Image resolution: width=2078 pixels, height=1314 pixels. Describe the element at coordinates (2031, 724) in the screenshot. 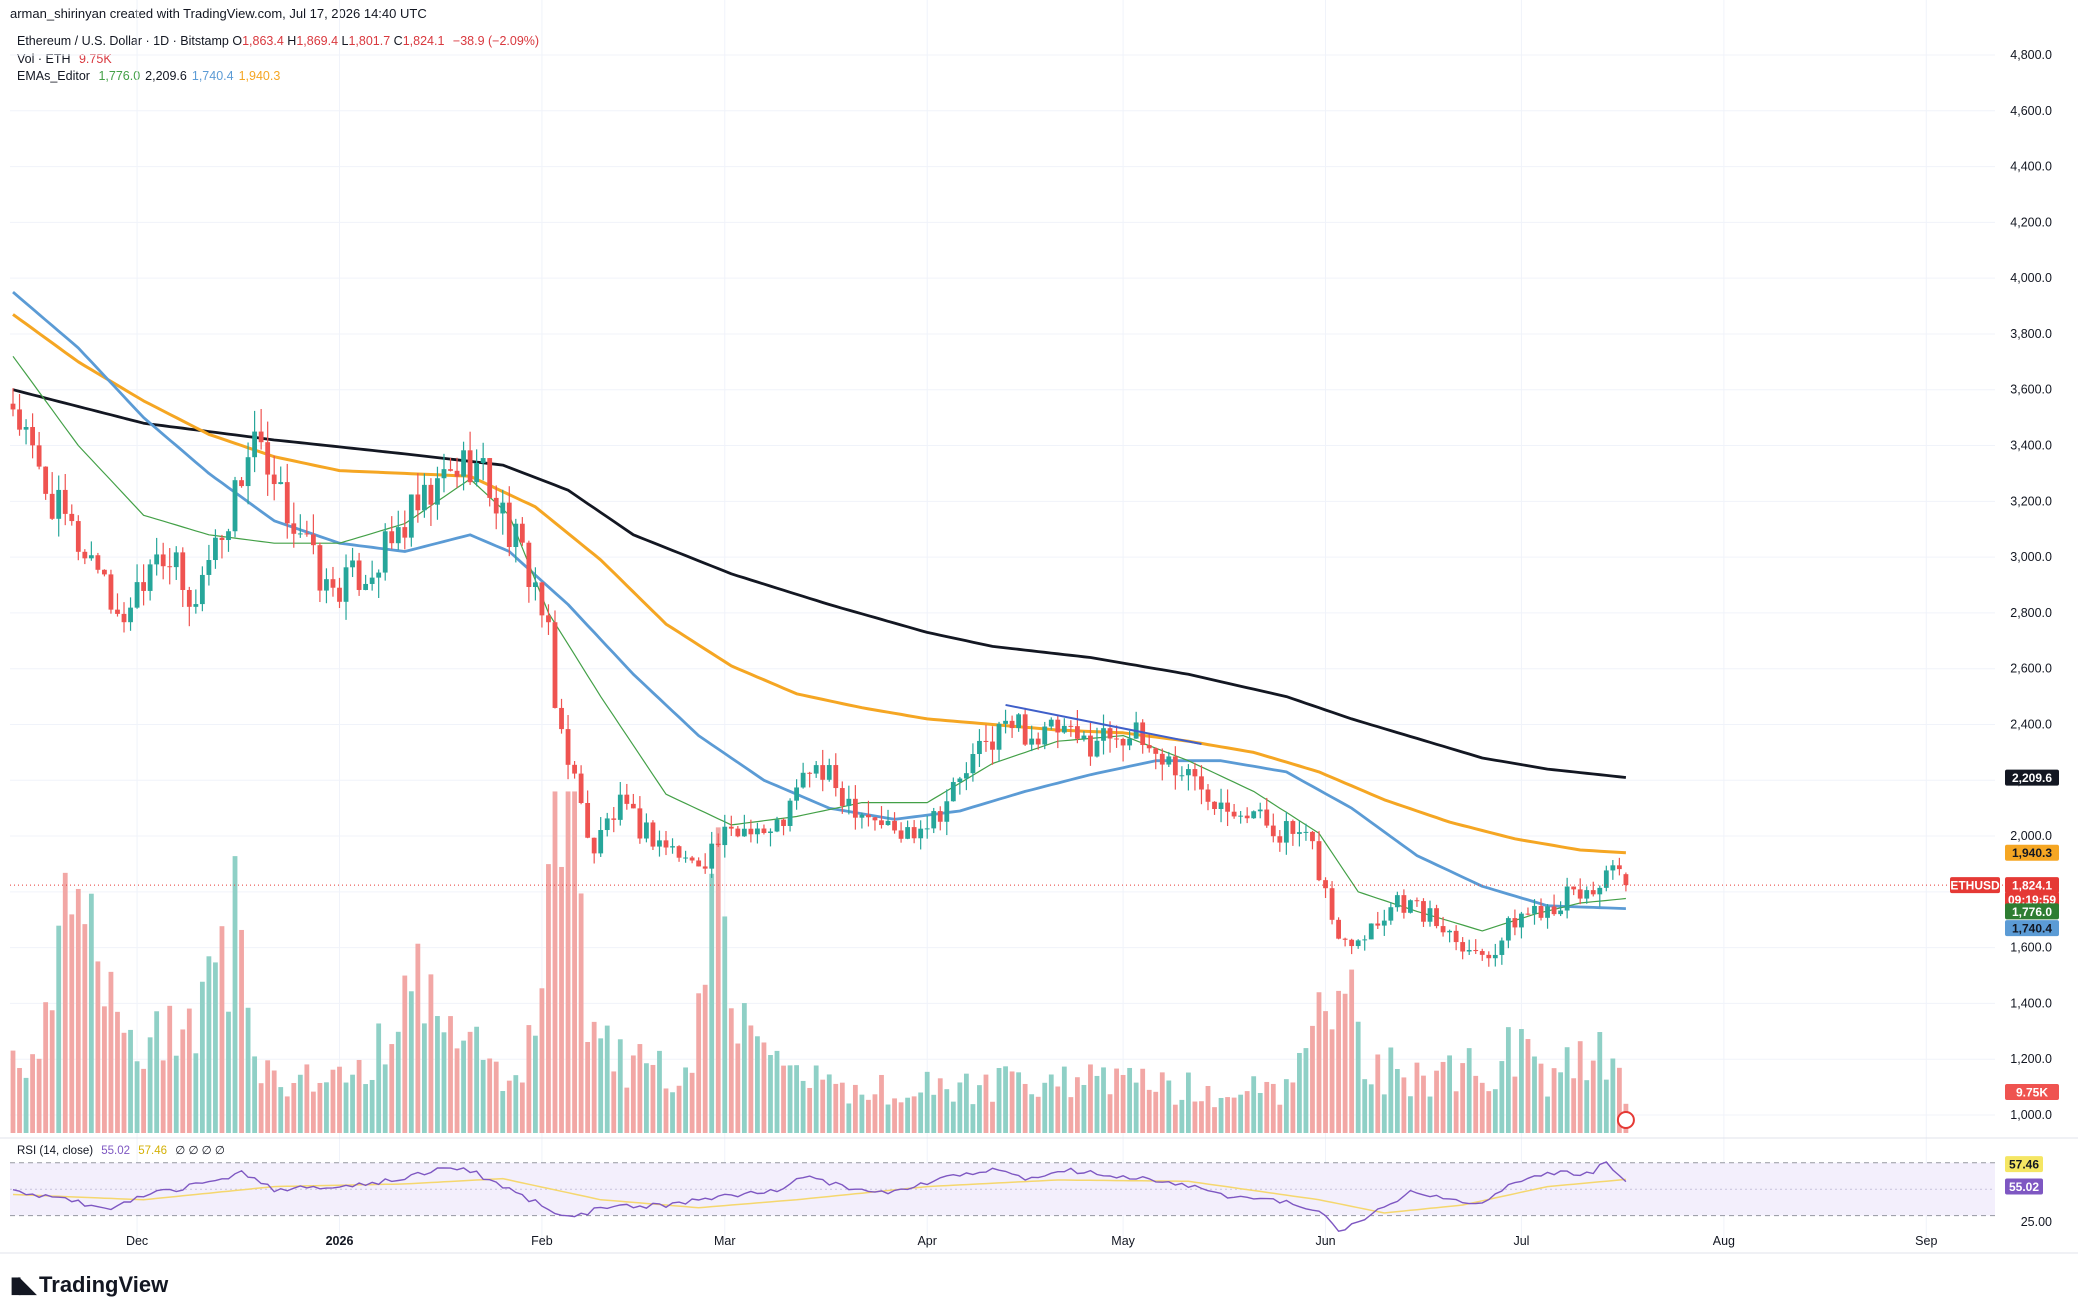

I see `price-tick-label: 2,400.0` at that location.